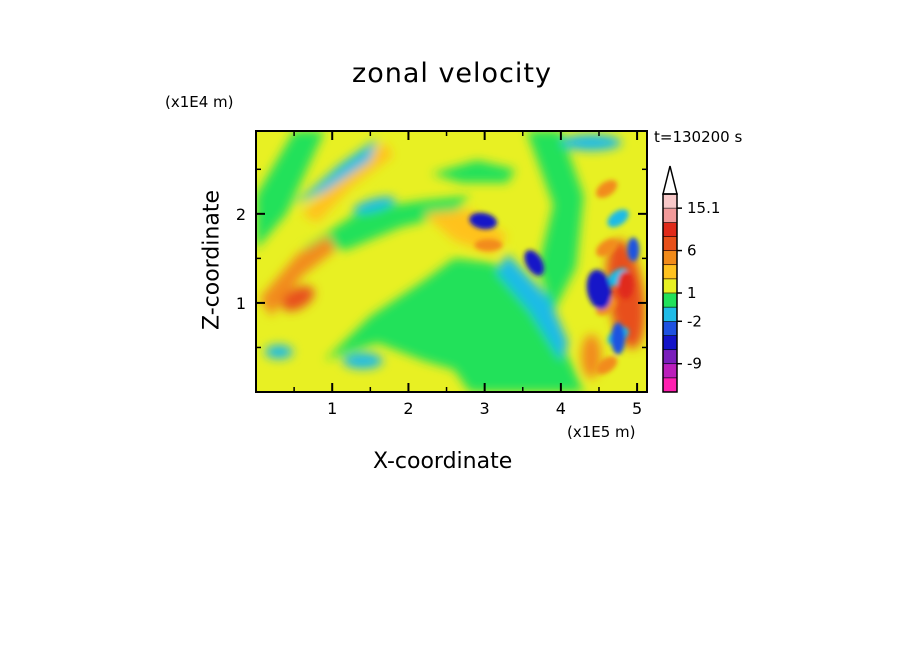 This screenshot has width=904, height=654. What do you see at coordinates (692, 251) in the screenshot?
I see `colorbar-tick-label: 6` at bounding box center [692, 251].